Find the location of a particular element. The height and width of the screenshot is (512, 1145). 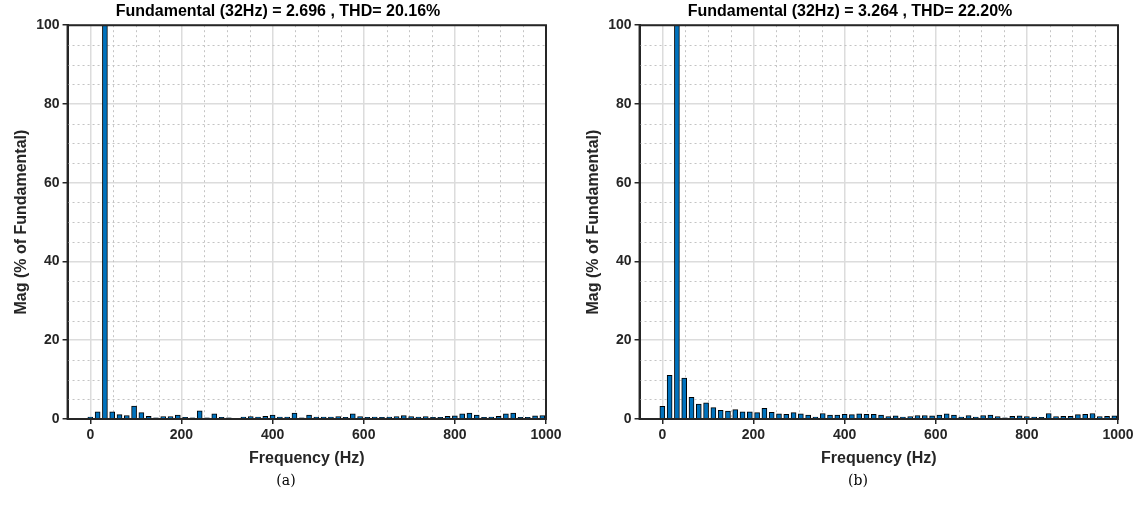

chart-title: Fundamental (32Hz) = 3.264 , THD= 22.20% is located at coordinates (850, 11).